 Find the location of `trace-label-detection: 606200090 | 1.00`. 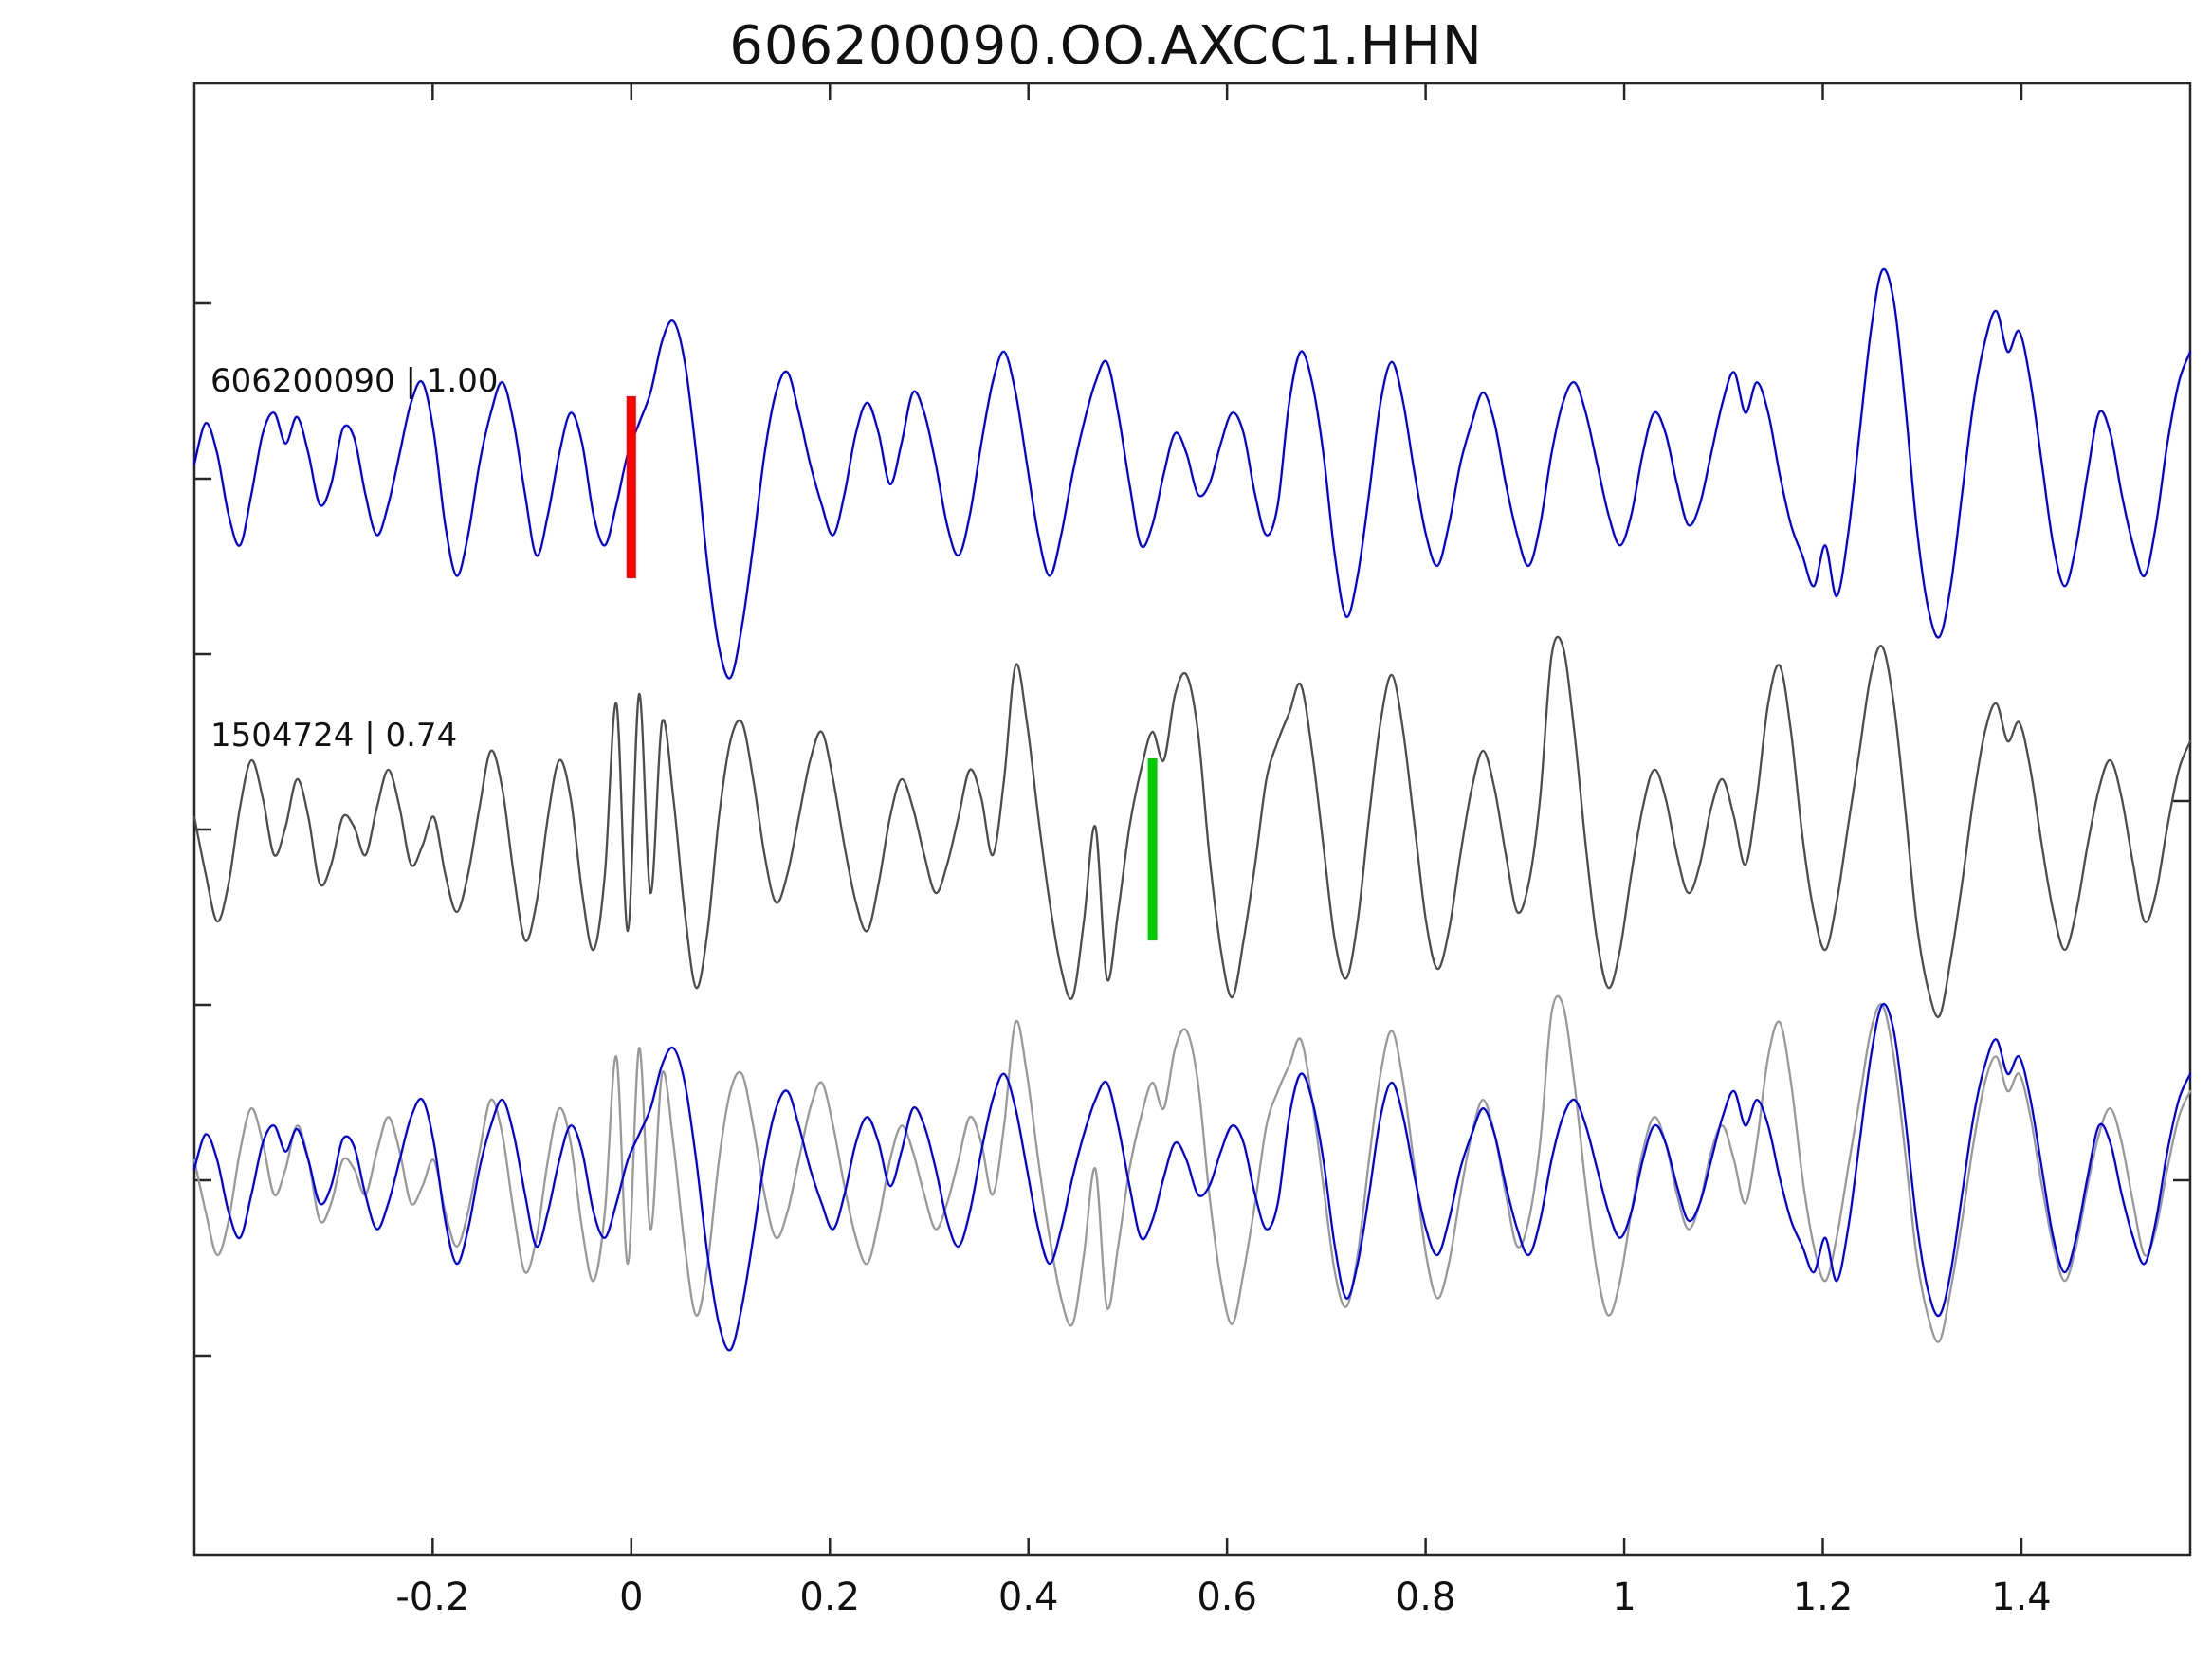

trace-label-detection: 606200090 | 1.00 is located at coordinates (354, 381).